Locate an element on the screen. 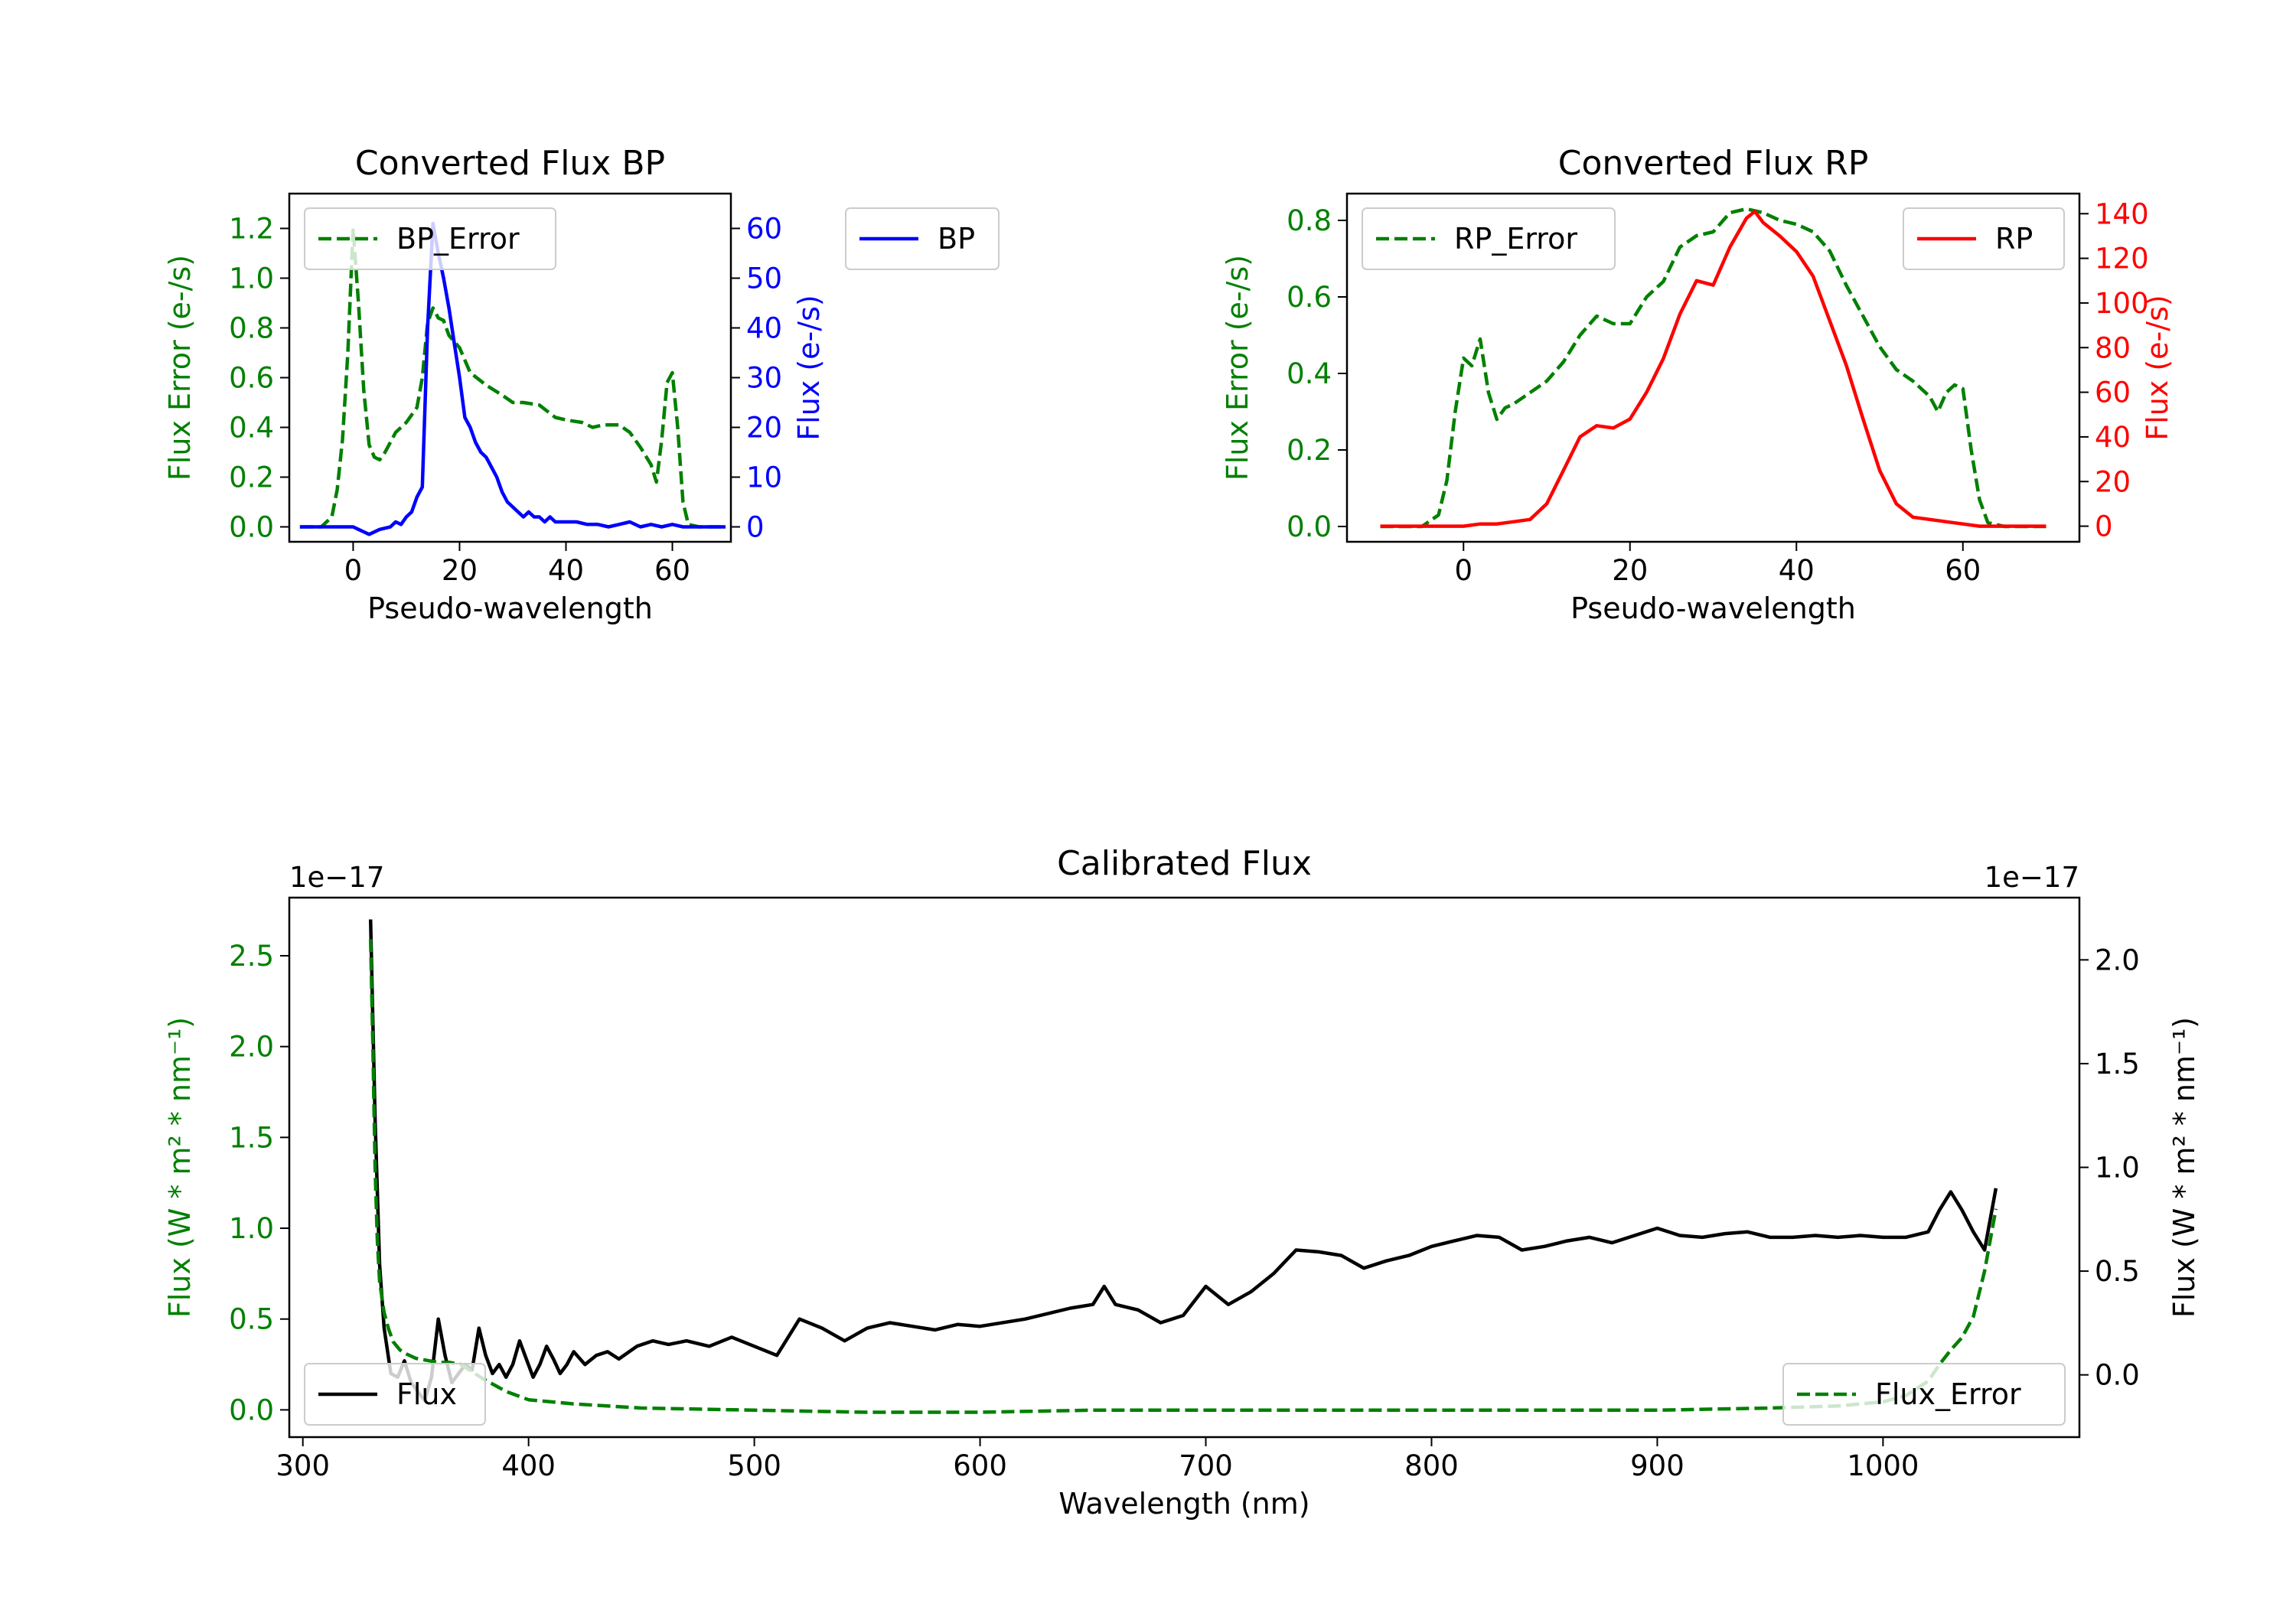  x-tick-label: 1000 is located at coordinates (1883, 1465).